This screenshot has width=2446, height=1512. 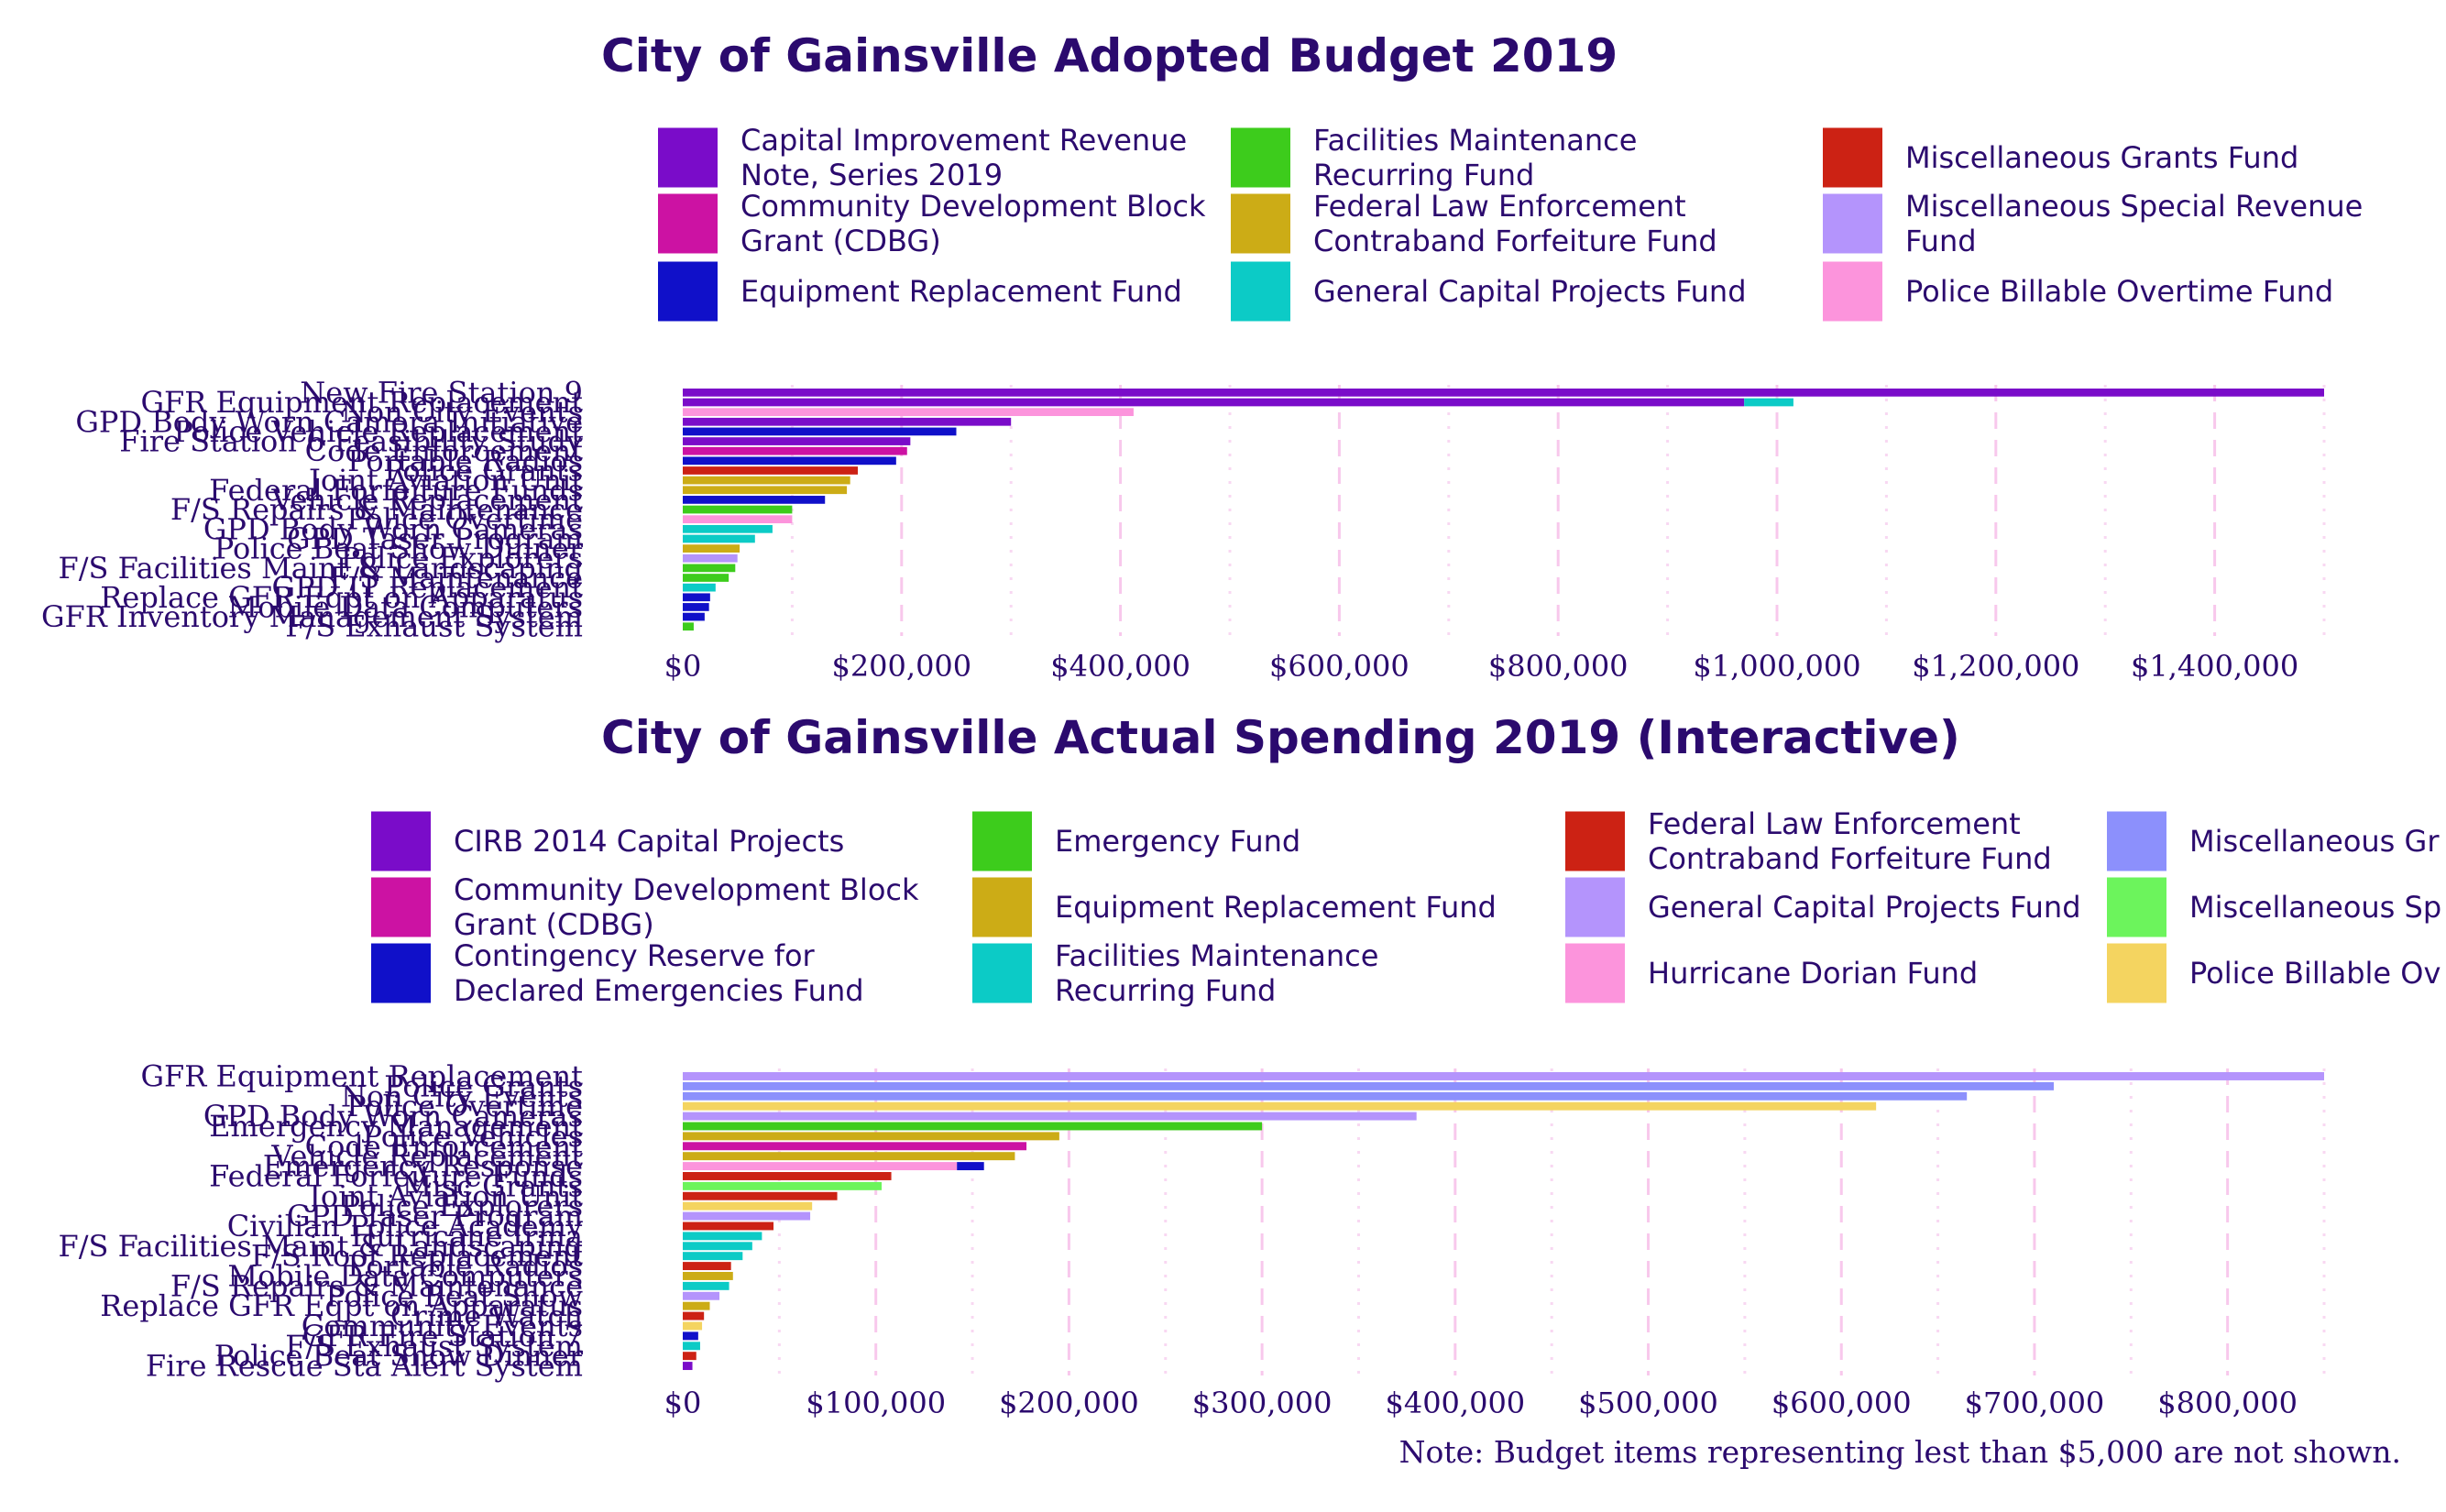 What do you see at coordinates (820, 431) in the screenshot?
I see `bar-police-vehicle-replacement` at bounding box center [820, 431].